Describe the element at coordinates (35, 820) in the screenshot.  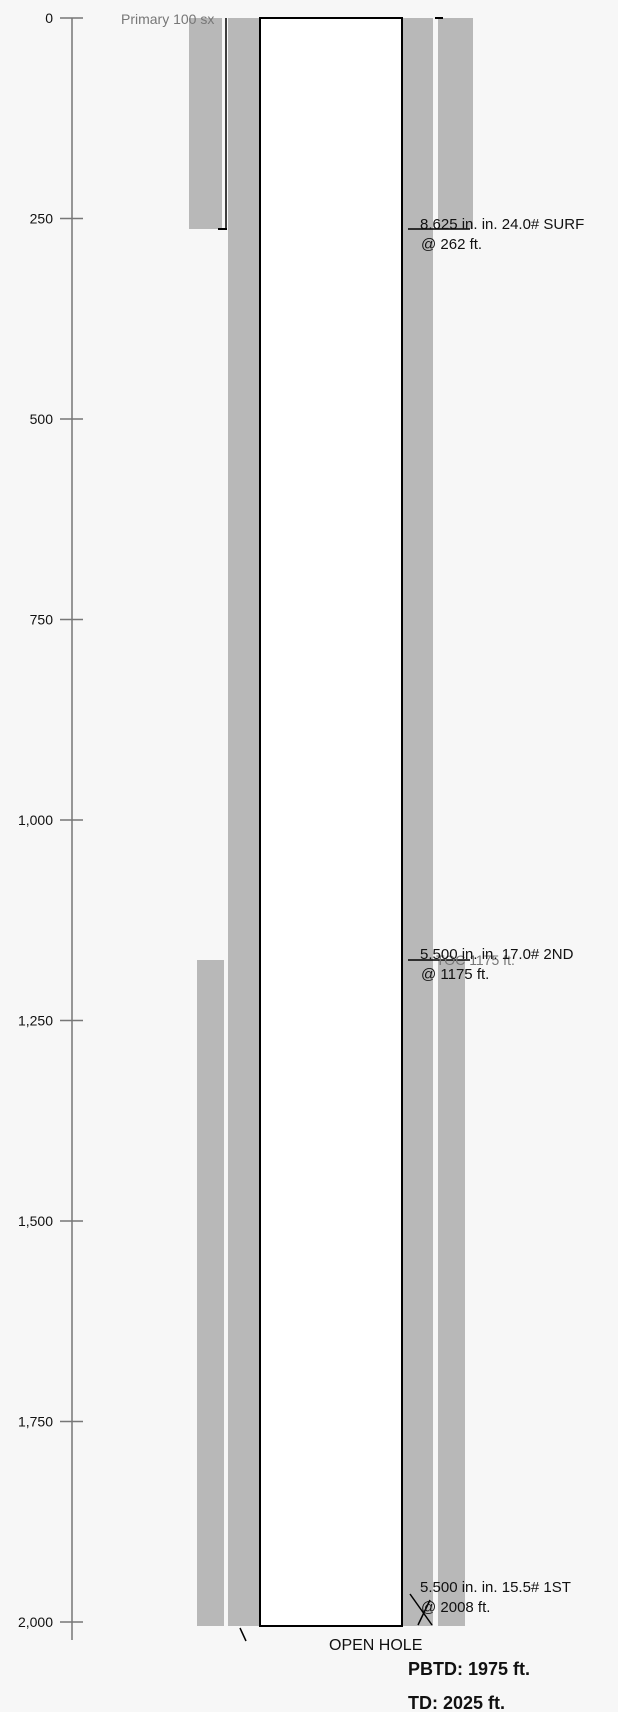
I see `axis-tick-label: 1,000` at that location.